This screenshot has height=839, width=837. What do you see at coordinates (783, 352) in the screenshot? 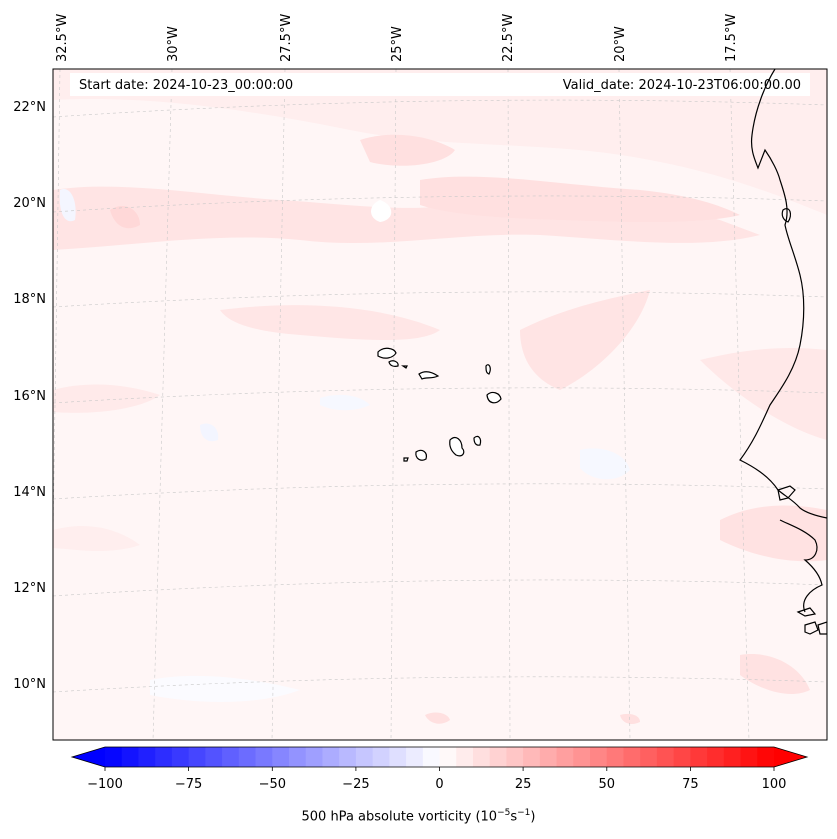
I see `coastline` at bounding box center [783, 352].